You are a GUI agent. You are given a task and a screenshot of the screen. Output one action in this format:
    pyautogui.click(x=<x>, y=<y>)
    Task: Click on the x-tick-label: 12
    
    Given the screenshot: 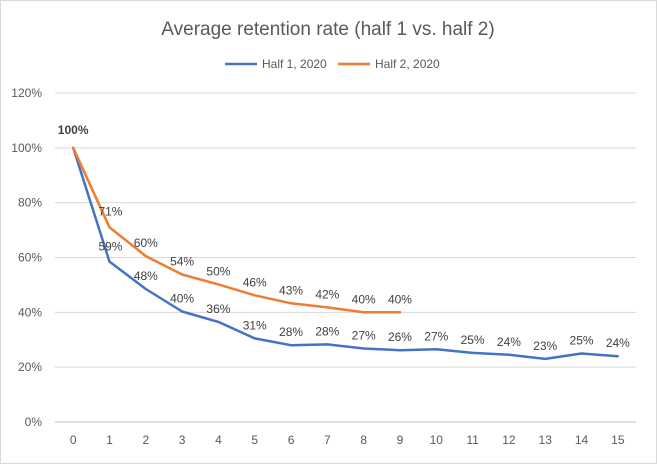 What is the action you would take?
    pyautogui.click(x=509, y=440)
    